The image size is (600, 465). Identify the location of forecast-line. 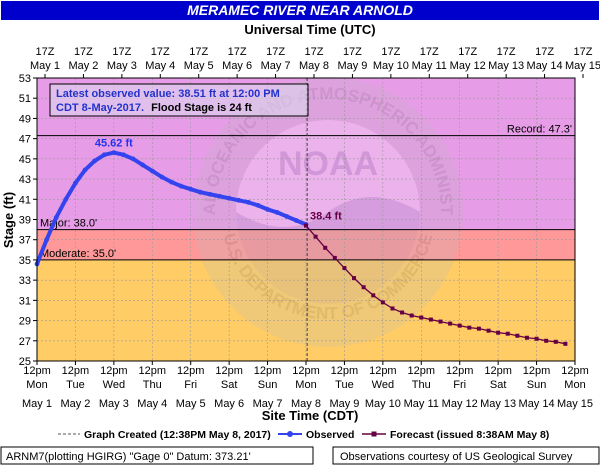
(435, 285).